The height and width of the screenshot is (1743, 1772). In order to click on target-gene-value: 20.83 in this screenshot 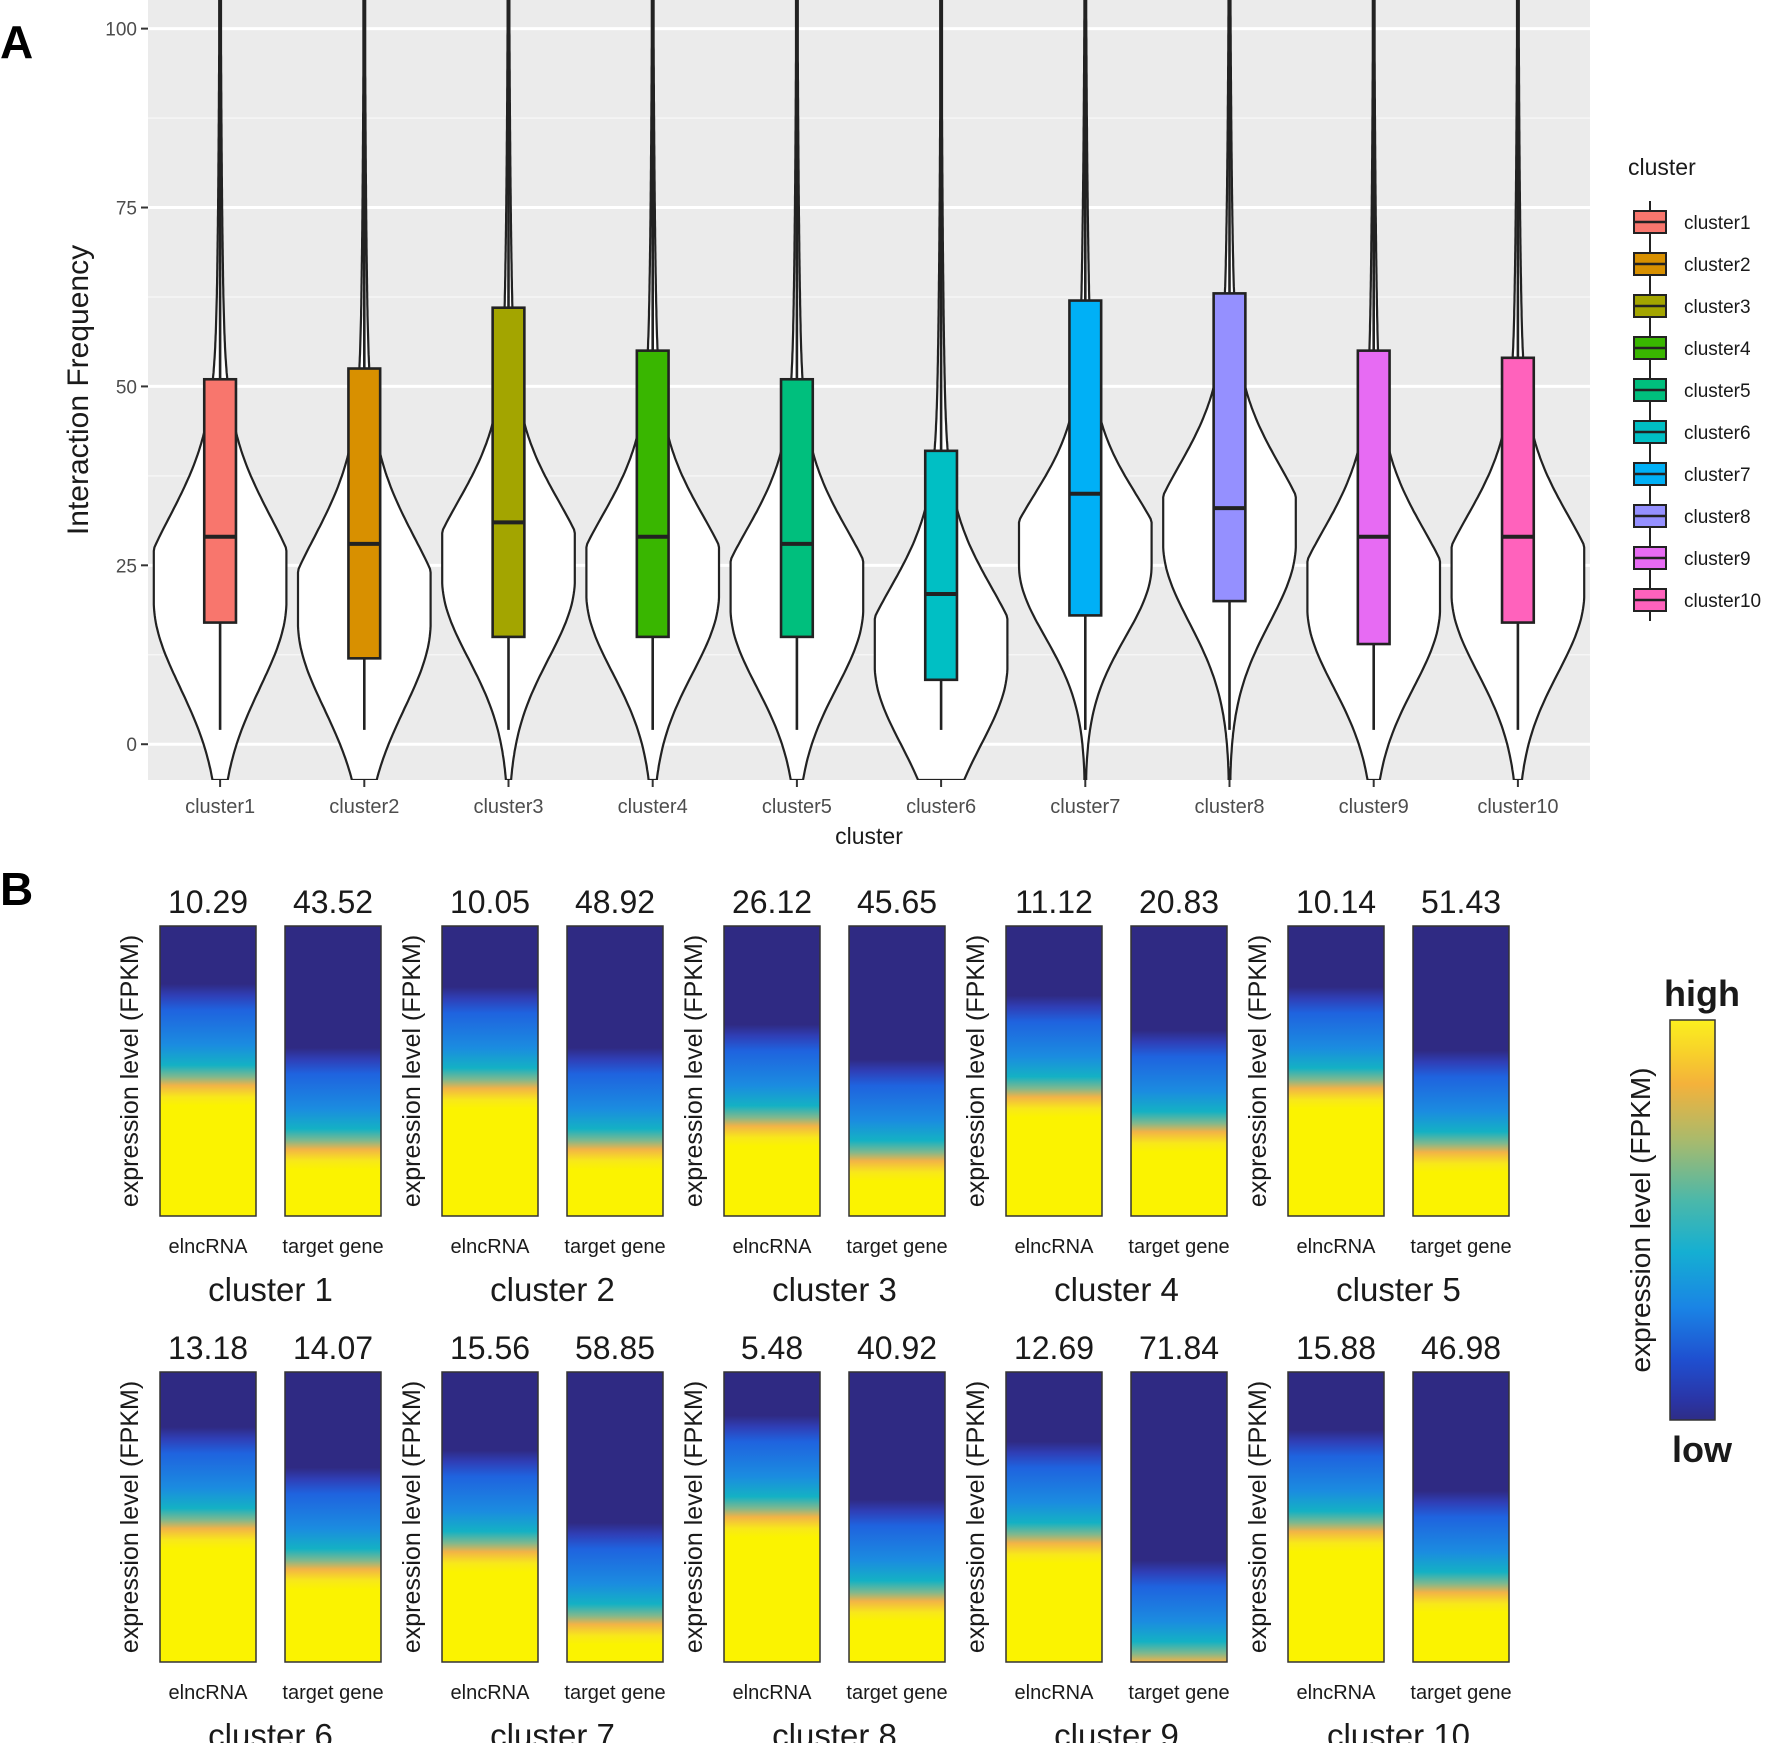, I will do `click(1179, 902)`.